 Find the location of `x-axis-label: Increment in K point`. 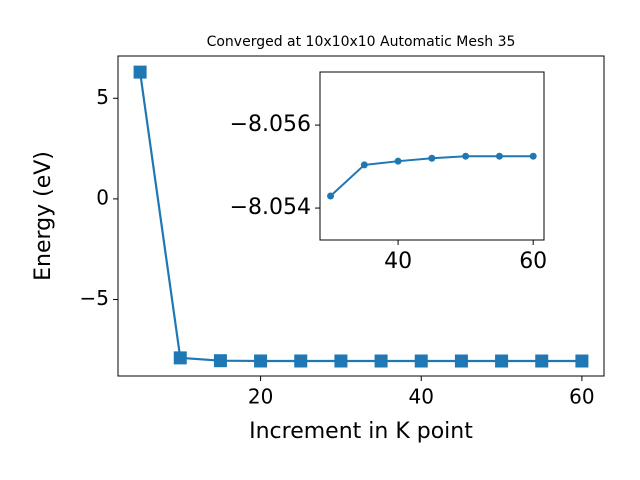

x-axis-label: Increment in K point is located at coordinates (361, 431).